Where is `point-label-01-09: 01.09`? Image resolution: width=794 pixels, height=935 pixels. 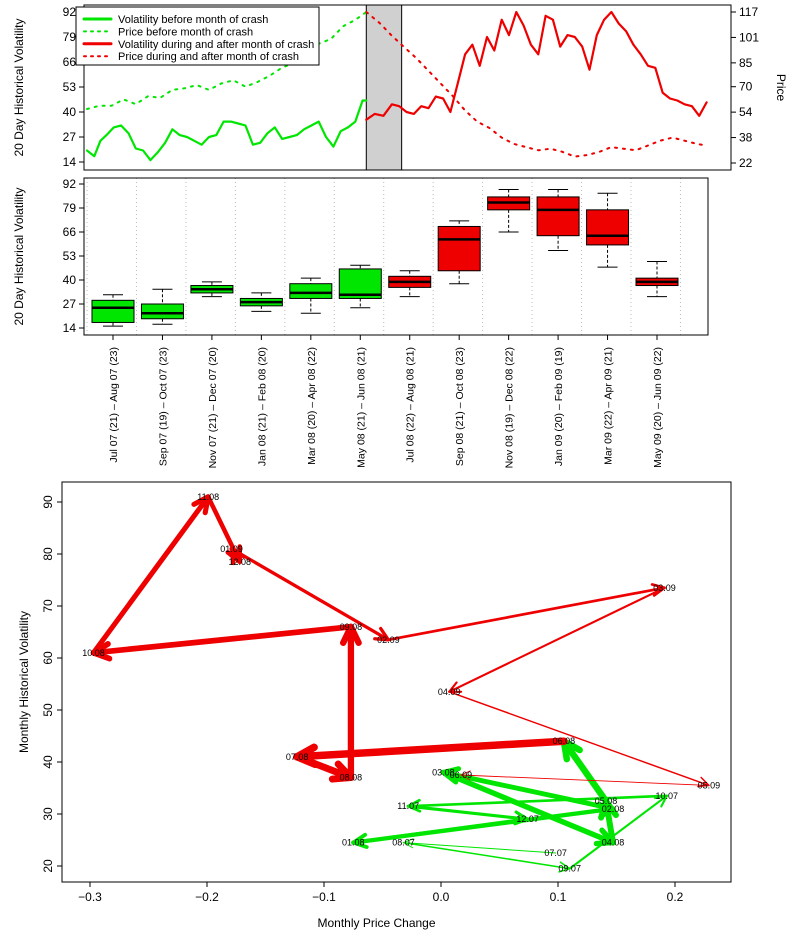 point-label-01-09: 01.09 is located at coordinates (231, 549).